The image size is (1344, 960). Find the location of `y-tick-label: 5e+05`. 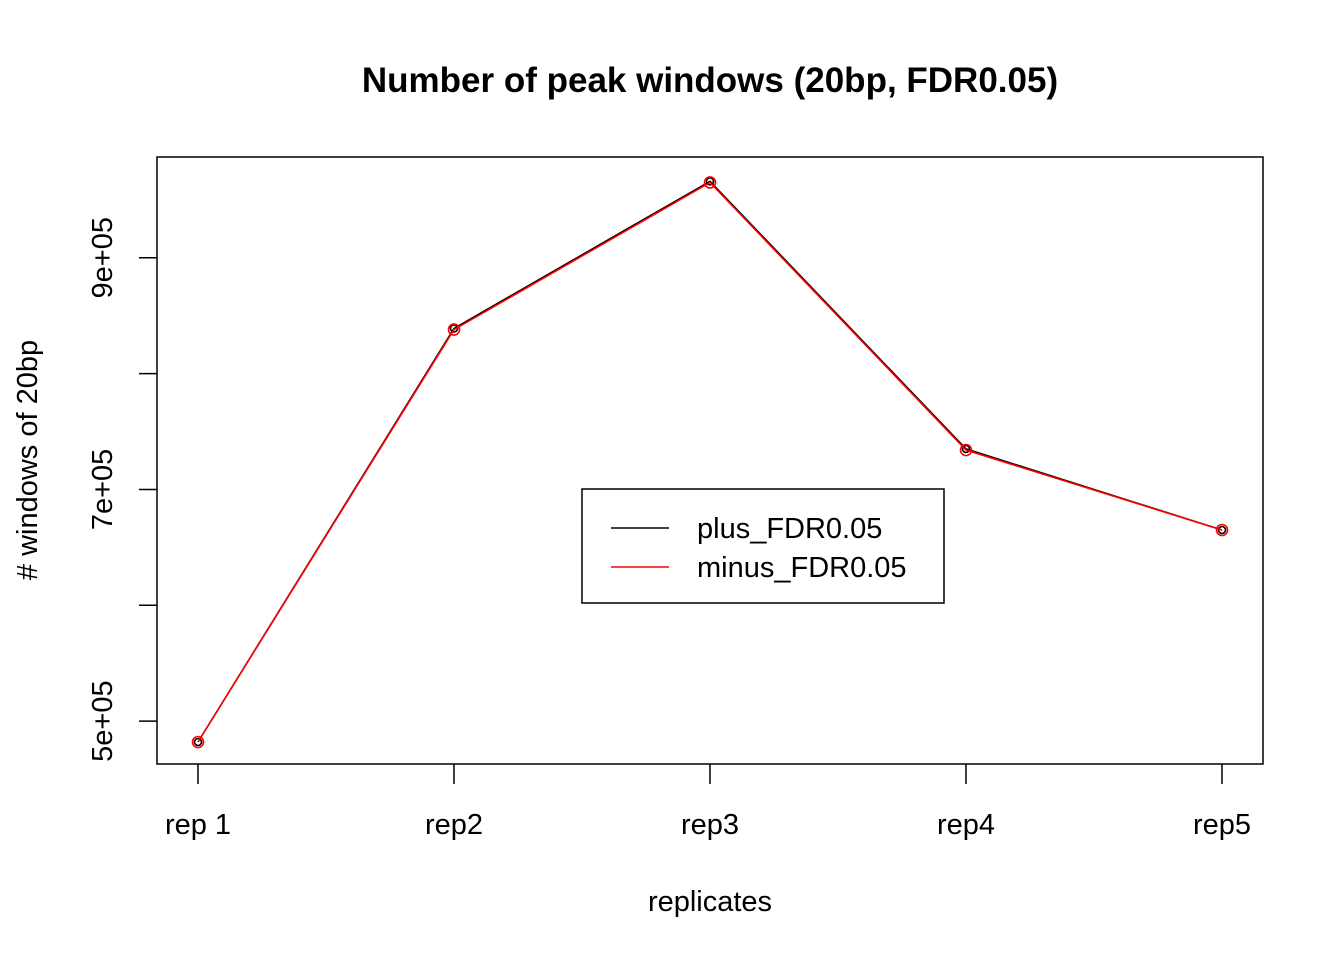

y-tick-label: 5e+05 is located at coordinates (103, 720).